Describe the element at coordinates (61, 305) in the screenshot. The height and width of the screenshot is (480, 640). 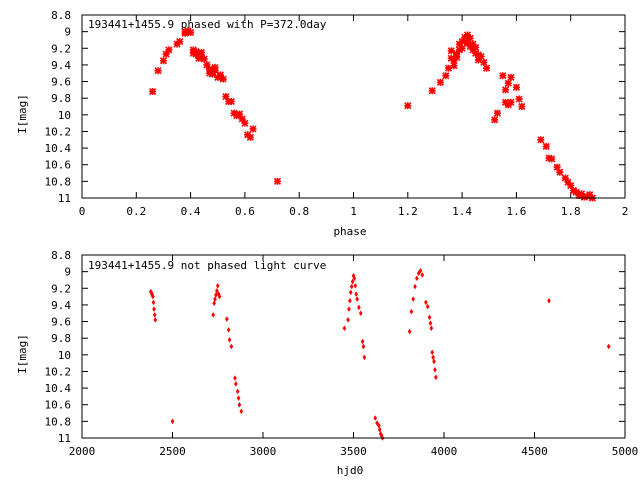
I see `unphased-y-tick-label: 9.4` at that location.